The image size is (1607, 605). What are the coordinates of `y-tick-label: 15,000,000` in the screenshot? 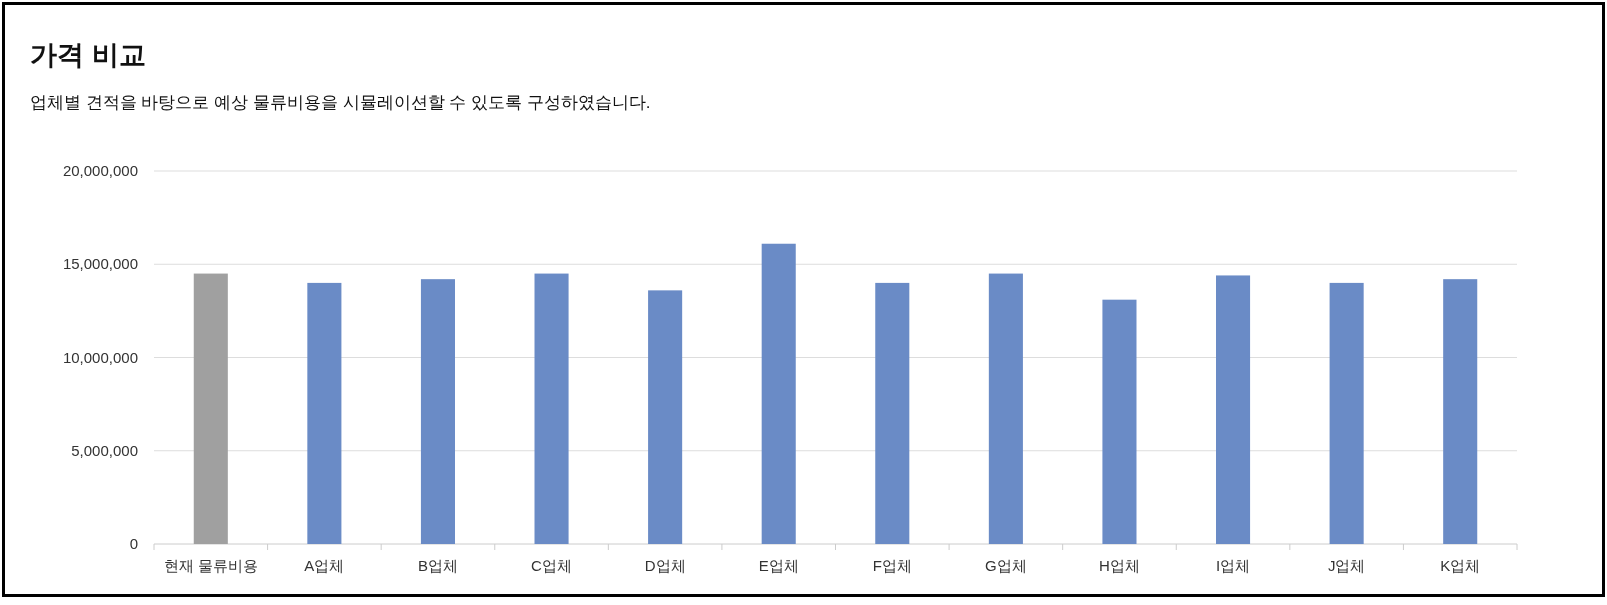 It's located at (100, 264).